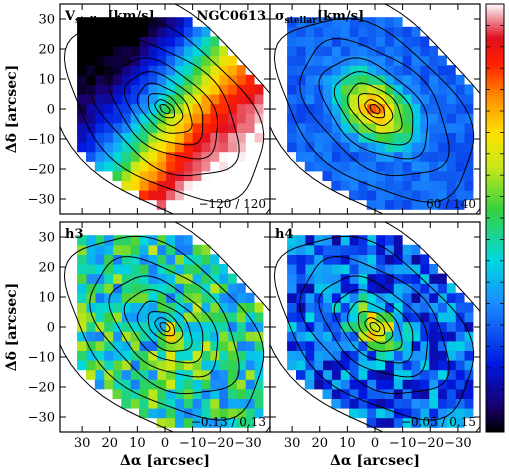  What do you see at coordinates (41, 388) in the screenshot?
I see `y-tick-label: −20` at bounding box center [41, 388].